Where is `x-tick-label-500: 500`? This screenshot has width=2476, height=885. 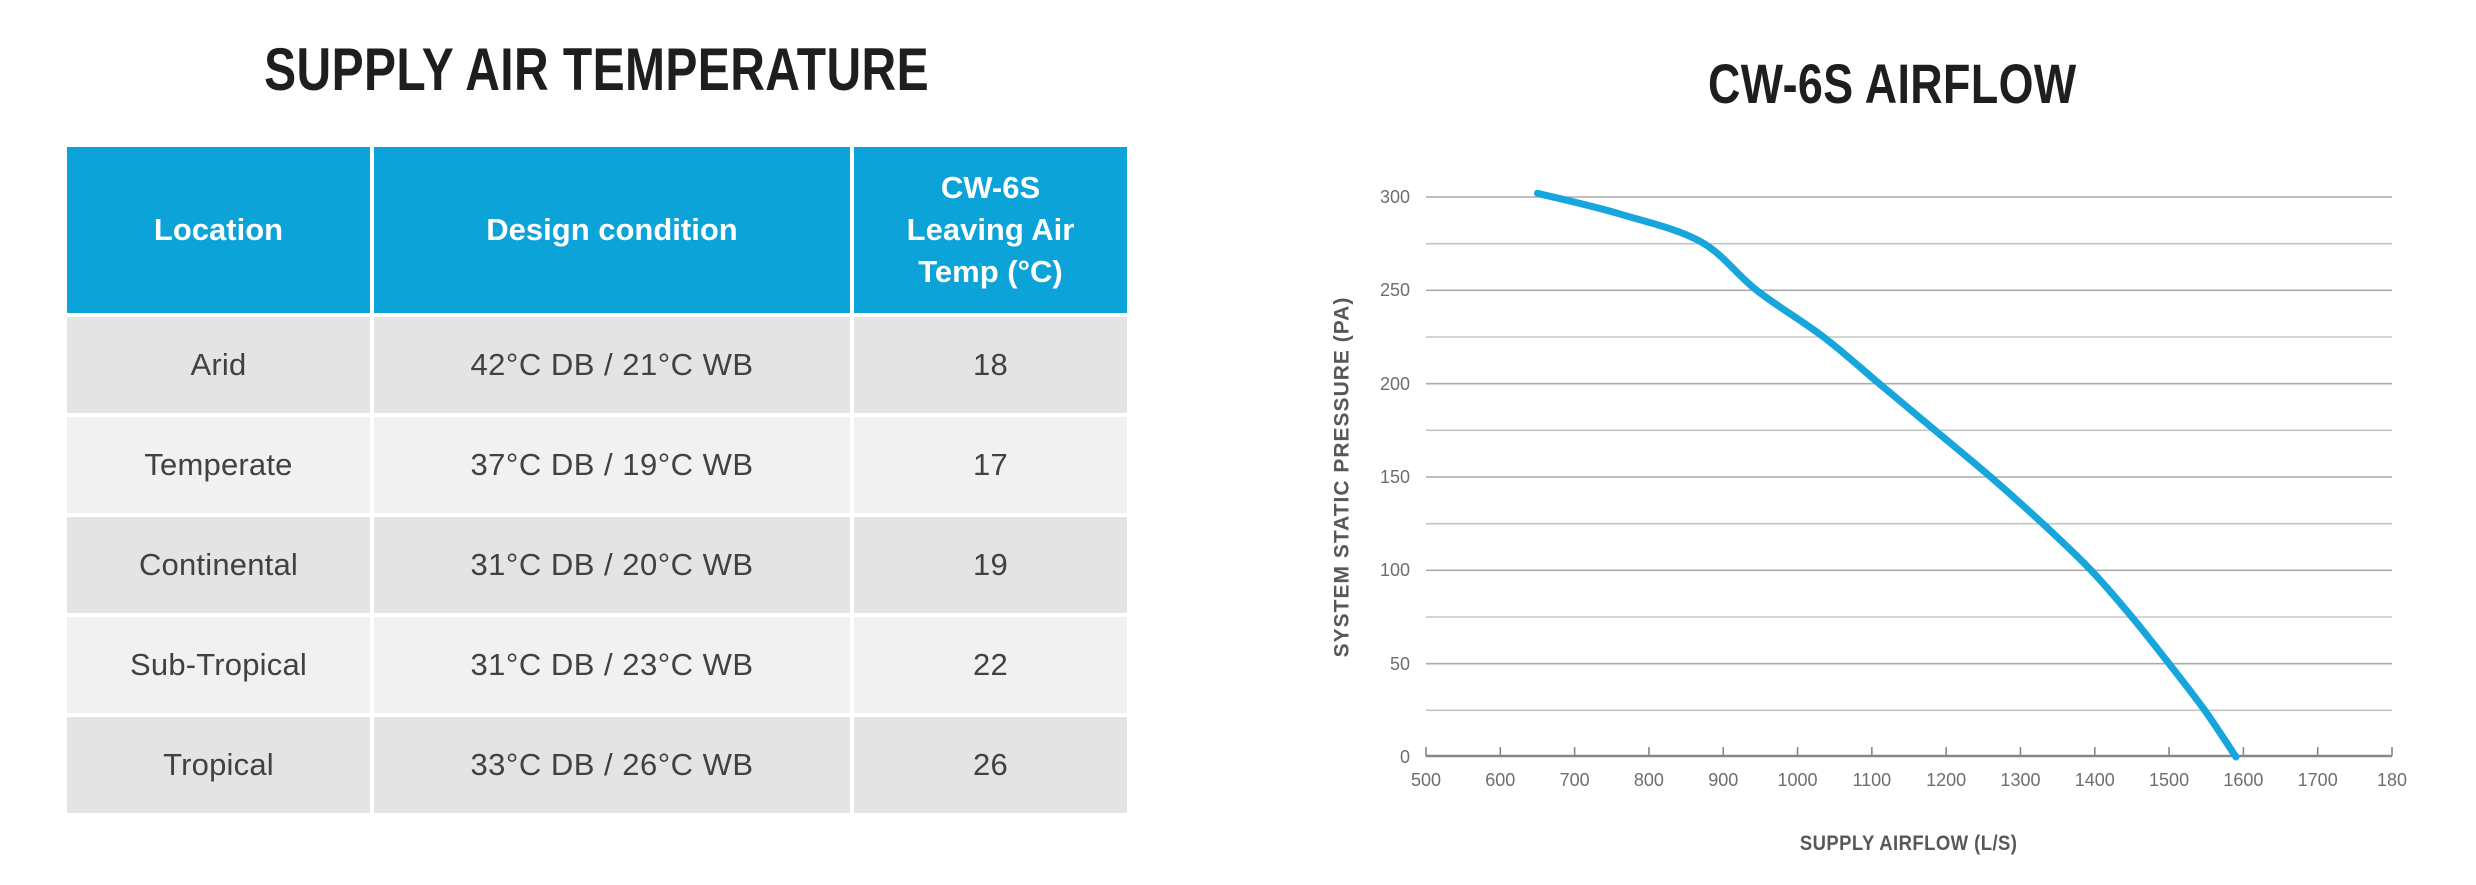
x-tick-label-500: 500 is located at coordinates (1426, 780).